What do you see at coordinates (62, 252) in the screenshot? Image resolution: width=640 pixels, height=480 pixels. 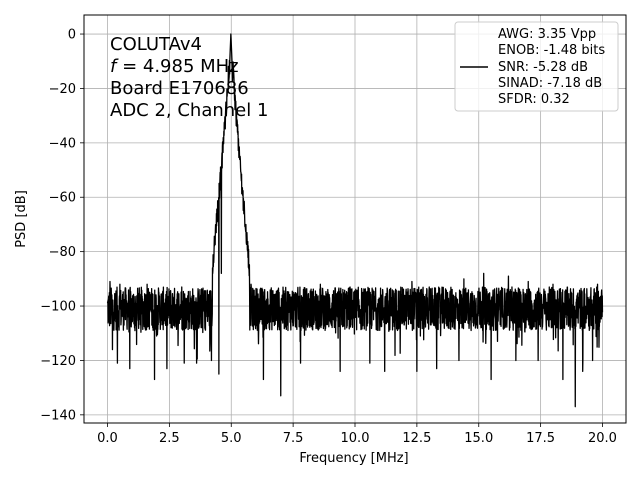 I see `y-tick-label: −80` at bounding box center [62, 252].